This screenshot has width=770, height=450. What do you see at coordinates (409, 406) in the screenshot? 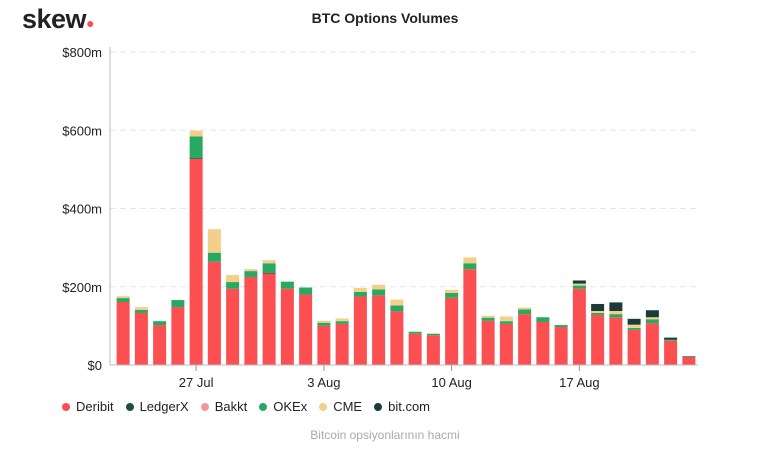
I see `legend-label: bit.com` at bounding box center [409, 406].